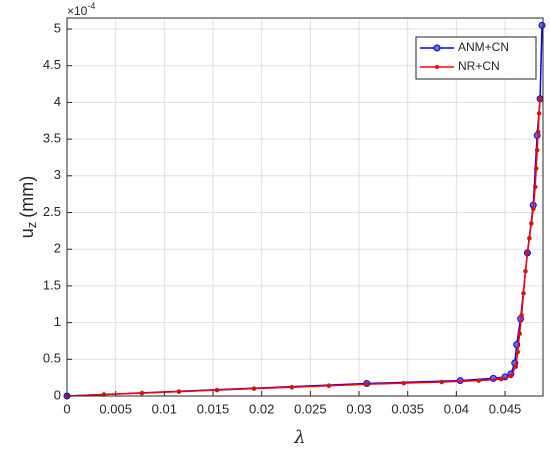 This screenshot has height=451, width=550. What do you see at coordinates (57, 174) in the screenshot?
I see `y-tick-label: 3` at bounding box center [57, 174].